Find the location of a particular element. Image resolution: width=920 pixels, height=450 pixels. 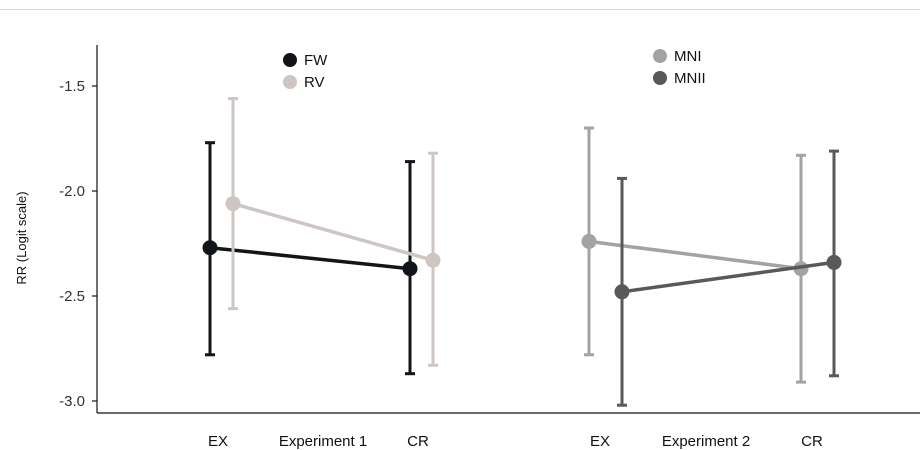

group-label: Experiment 1 is located at coordinates (323, 441).